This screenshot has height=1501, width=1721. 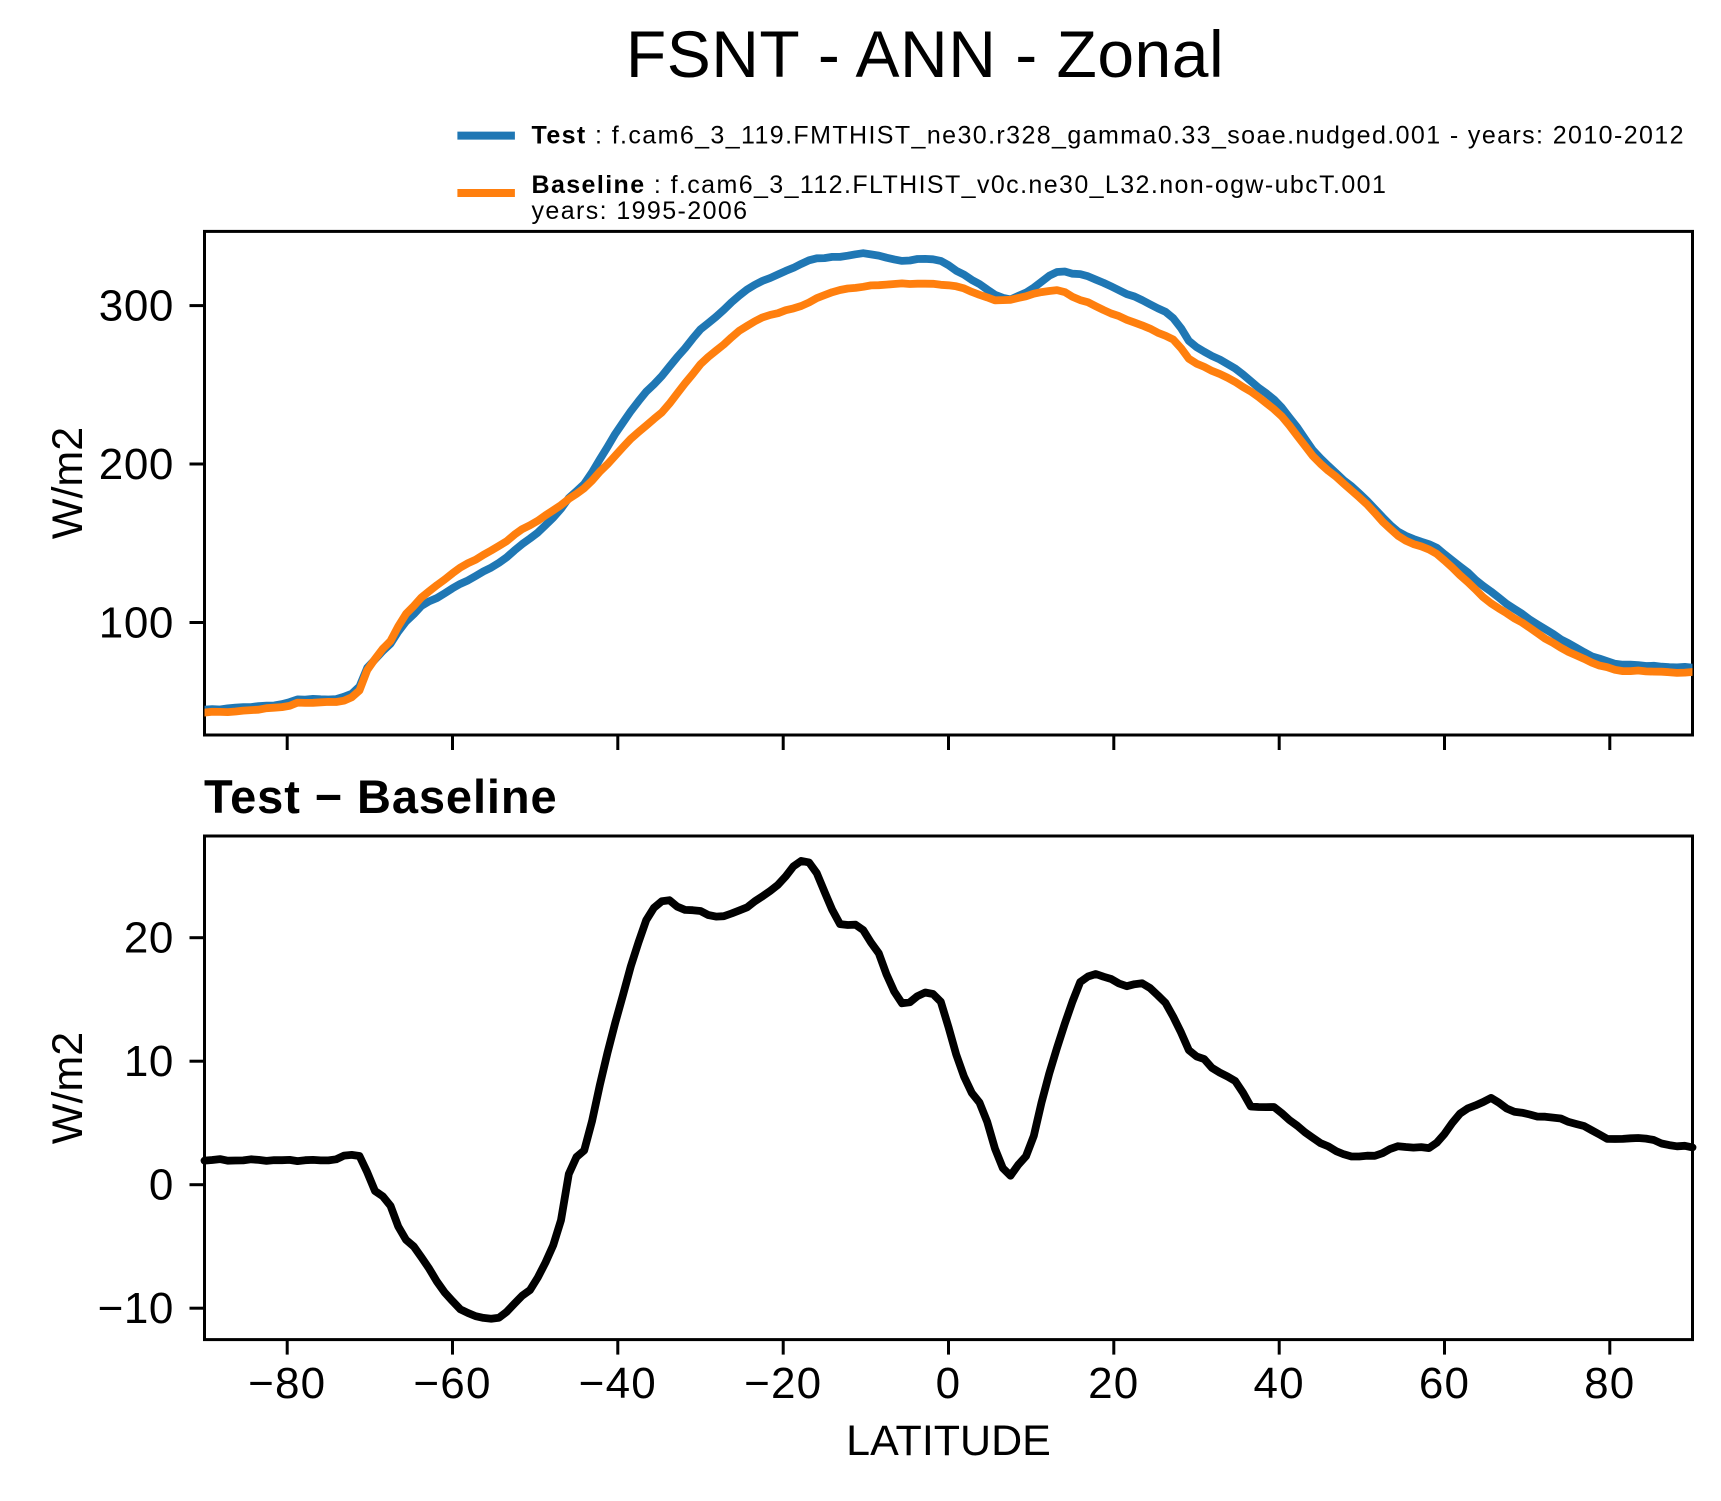 What do you see at coordinates (925, 54) in the screenshot?
I see `svg-text: FSNT - ANN - Zonal` at bounding box center [925, 54].